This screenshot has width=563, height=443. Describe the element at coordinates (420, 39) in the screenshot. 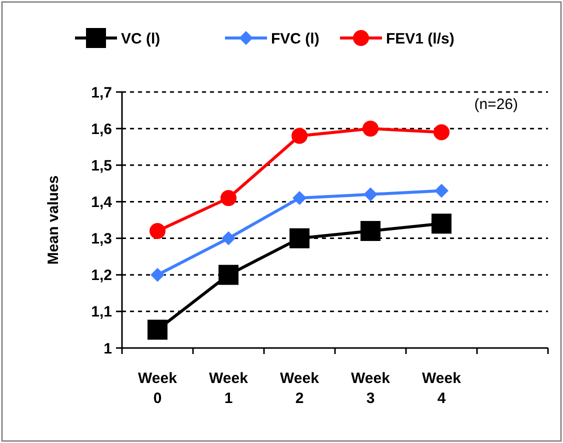

I see `legend-label: FEV1 (l/s)` at that location.